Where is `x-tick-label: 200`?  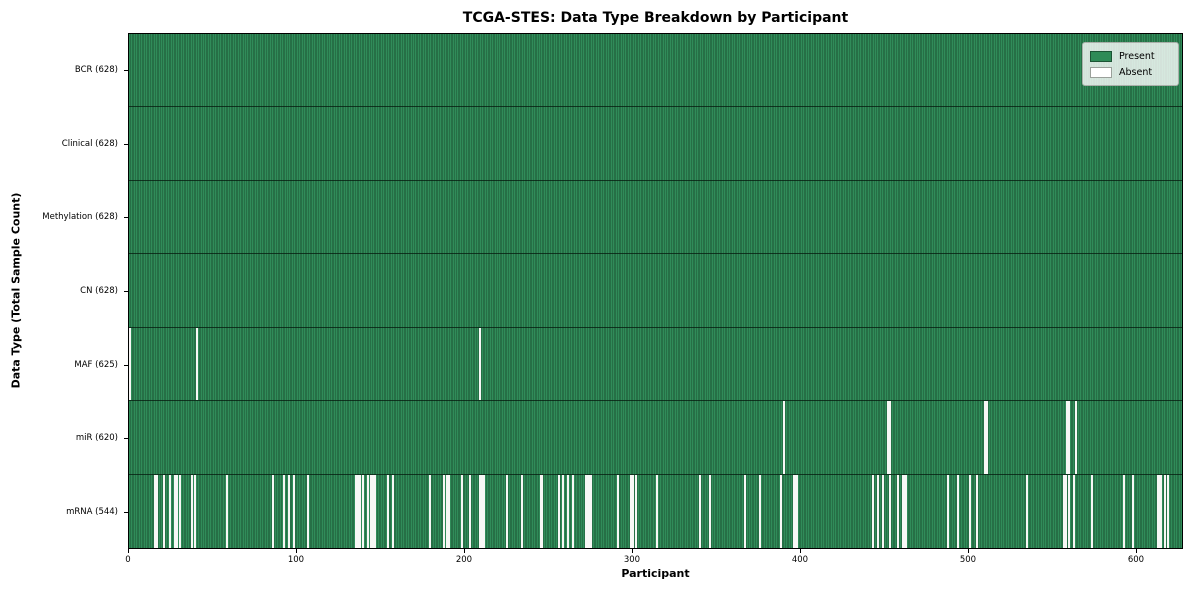 x-tick-label: 200 is located at coordinates (464, 560).